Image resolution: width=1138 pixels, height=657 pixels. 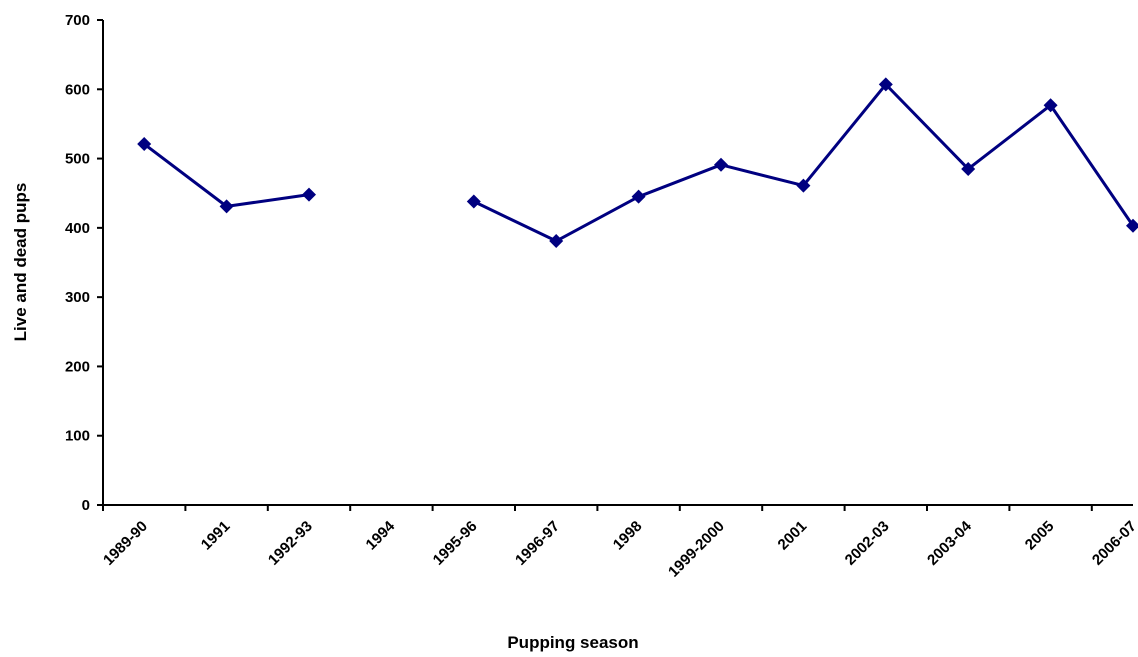 I want to click on x-tick-label: 2001, so click(x=793, y=536).